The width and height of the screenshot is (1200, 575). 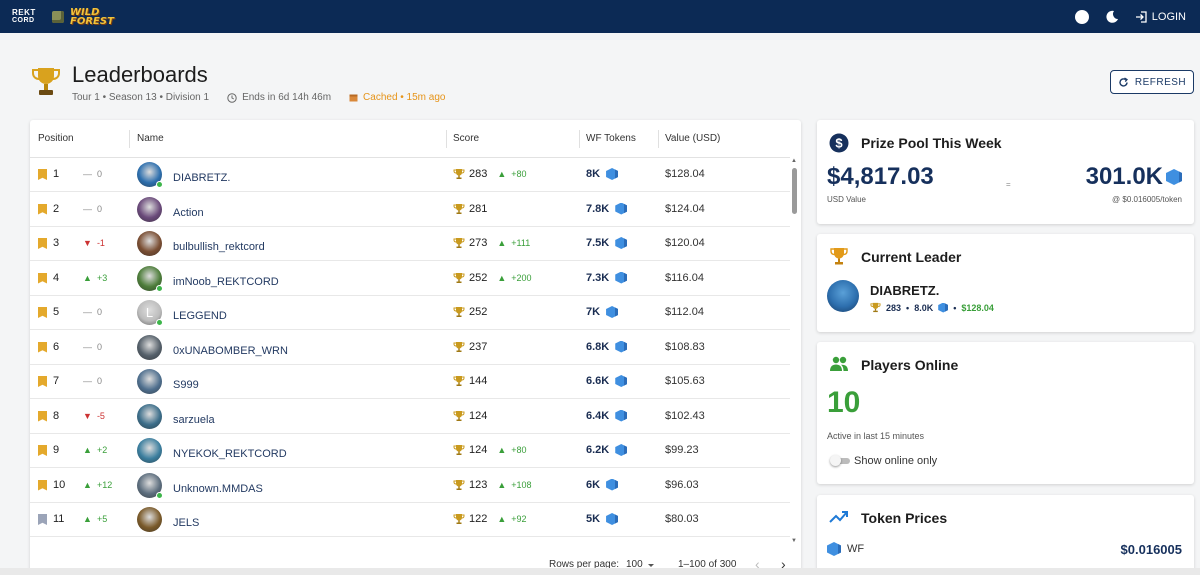 What do you see at coordinates (602, 484) in the screenshot?
I see `tokens-cell: 6K` at bounding box center [602, 484].